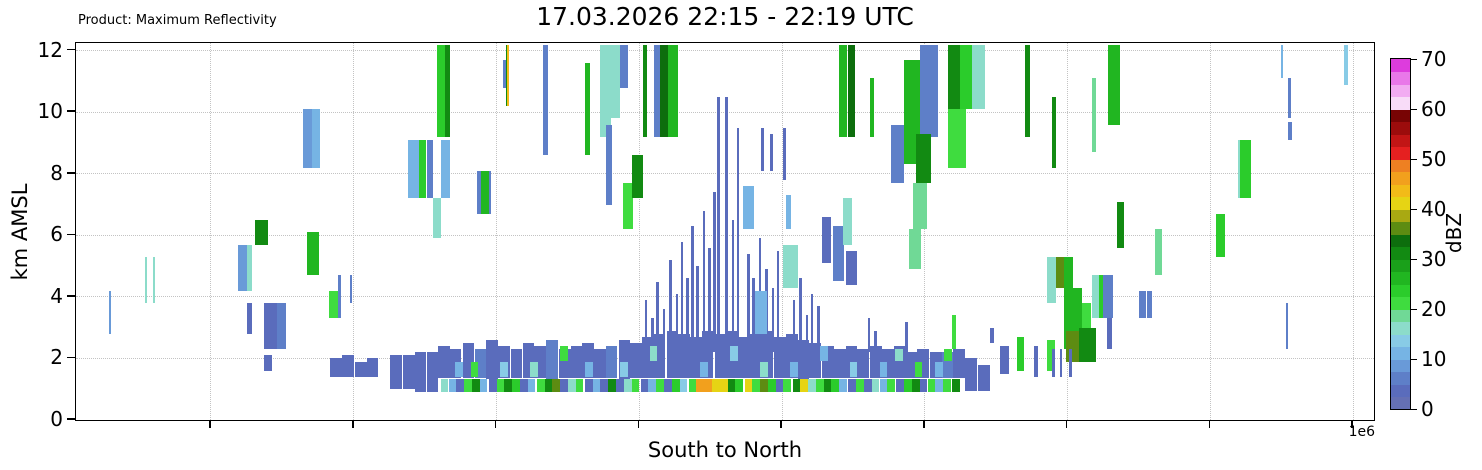 The width and height of the screenshot is (1482, 470). Describe the element at coordinates (725, 51) in the screenshot. I see `gridline-horizontal` at that location.